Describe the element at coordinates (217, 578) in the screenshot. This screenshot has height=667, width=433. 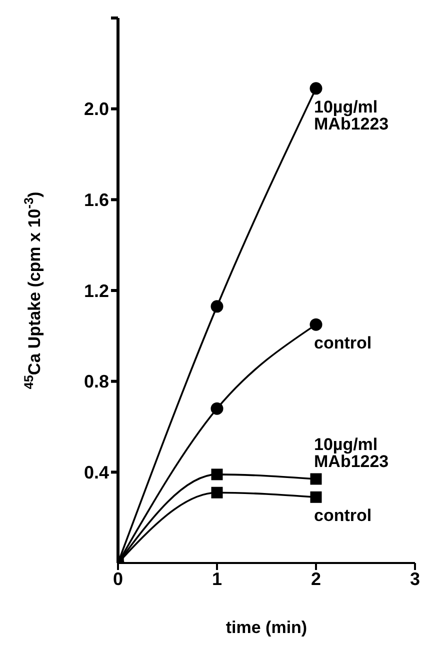
I see `x-tick-label: 1` at that location.